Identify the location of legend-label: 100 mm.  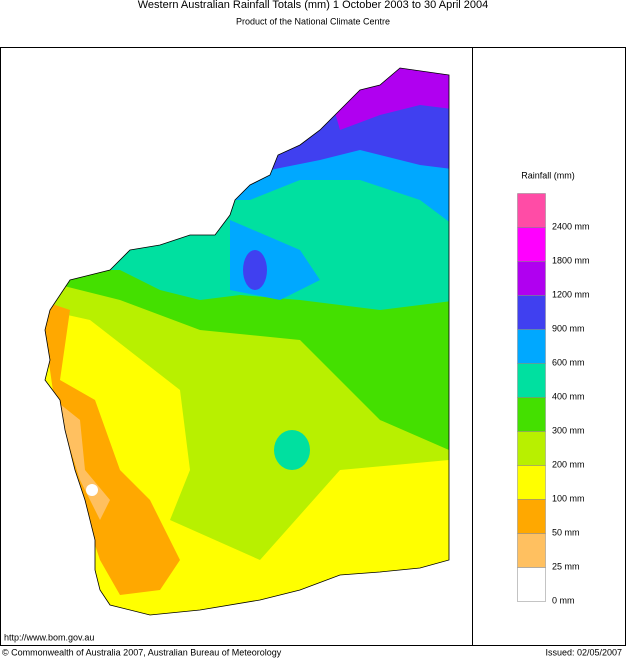
(568, 498).